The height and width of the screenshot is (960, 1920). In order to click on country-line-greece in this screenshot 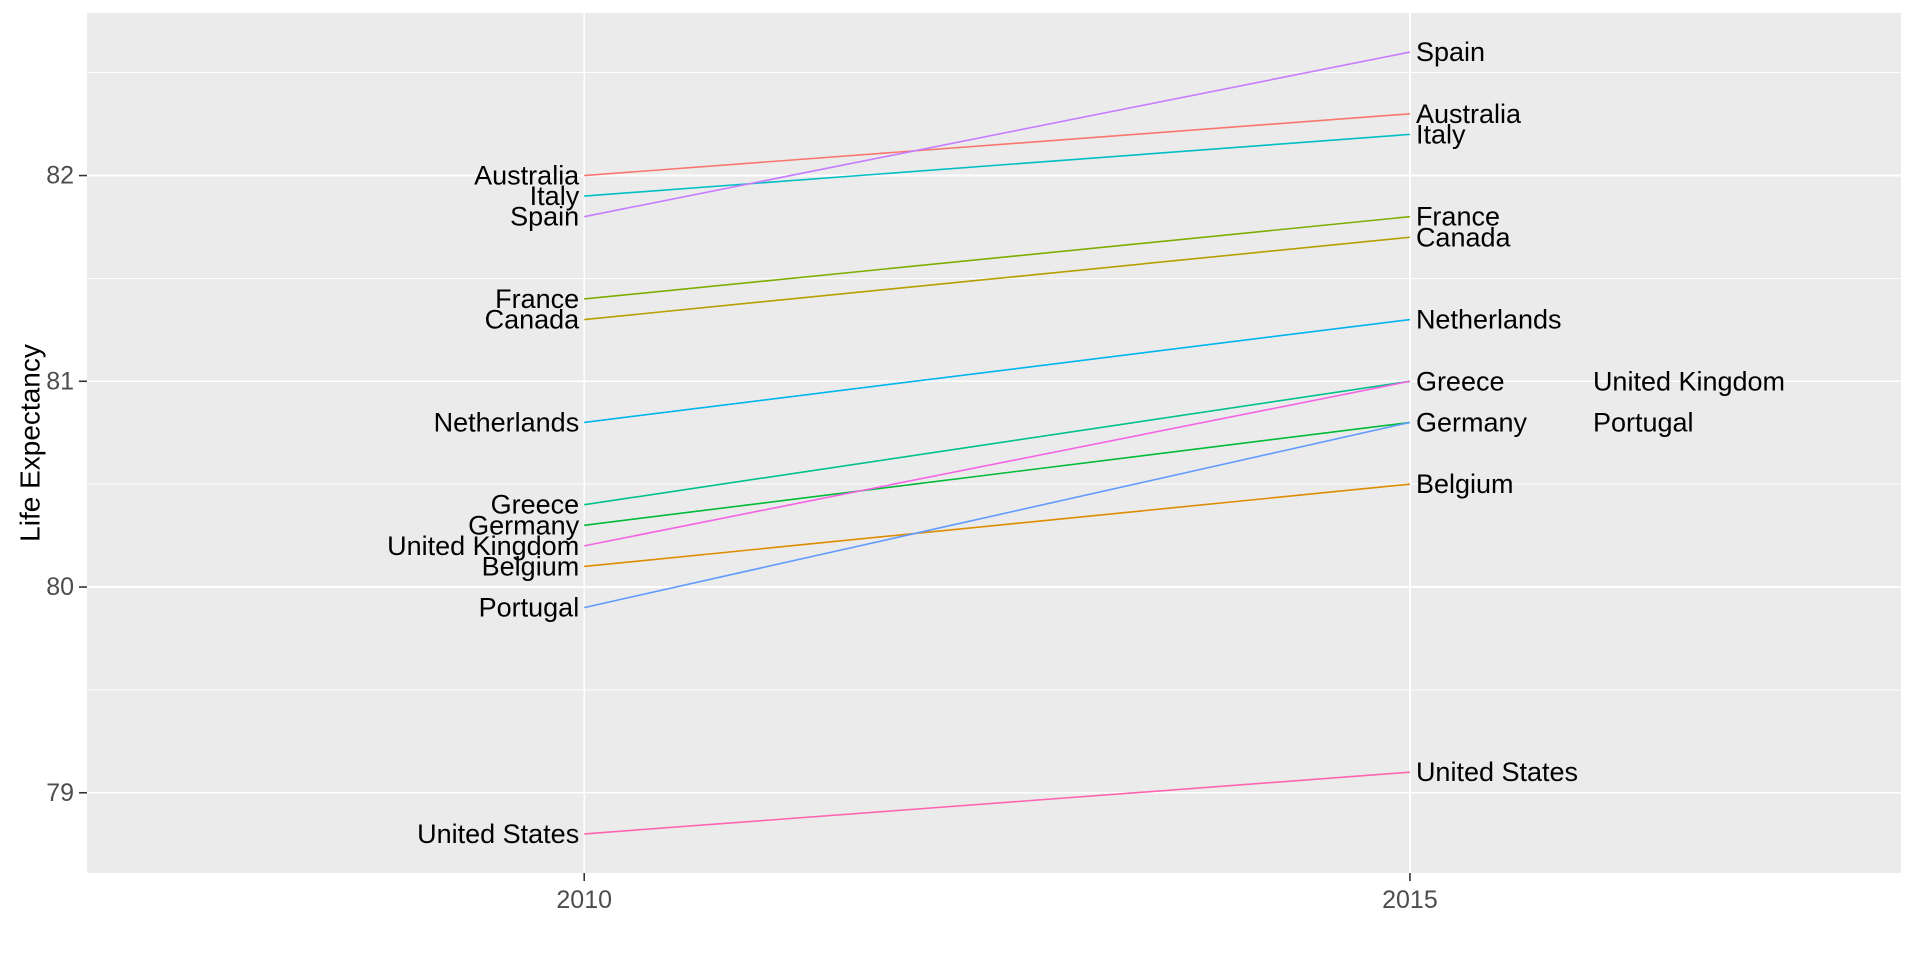, I will do `click(997, 443)`.